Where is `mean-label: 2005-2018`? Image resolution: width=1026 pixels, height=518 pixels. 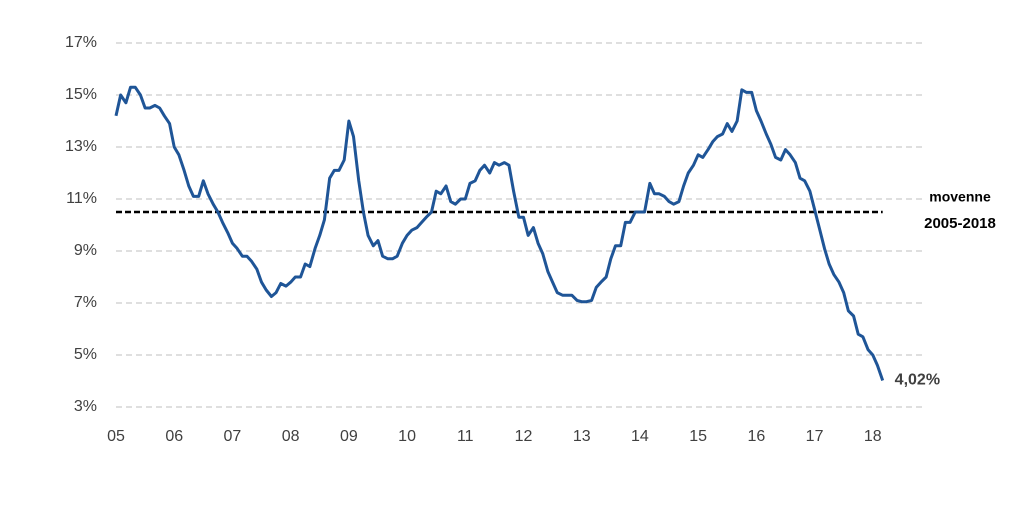
mean-label: 2005-2018 is located at coordinates (960, 223).